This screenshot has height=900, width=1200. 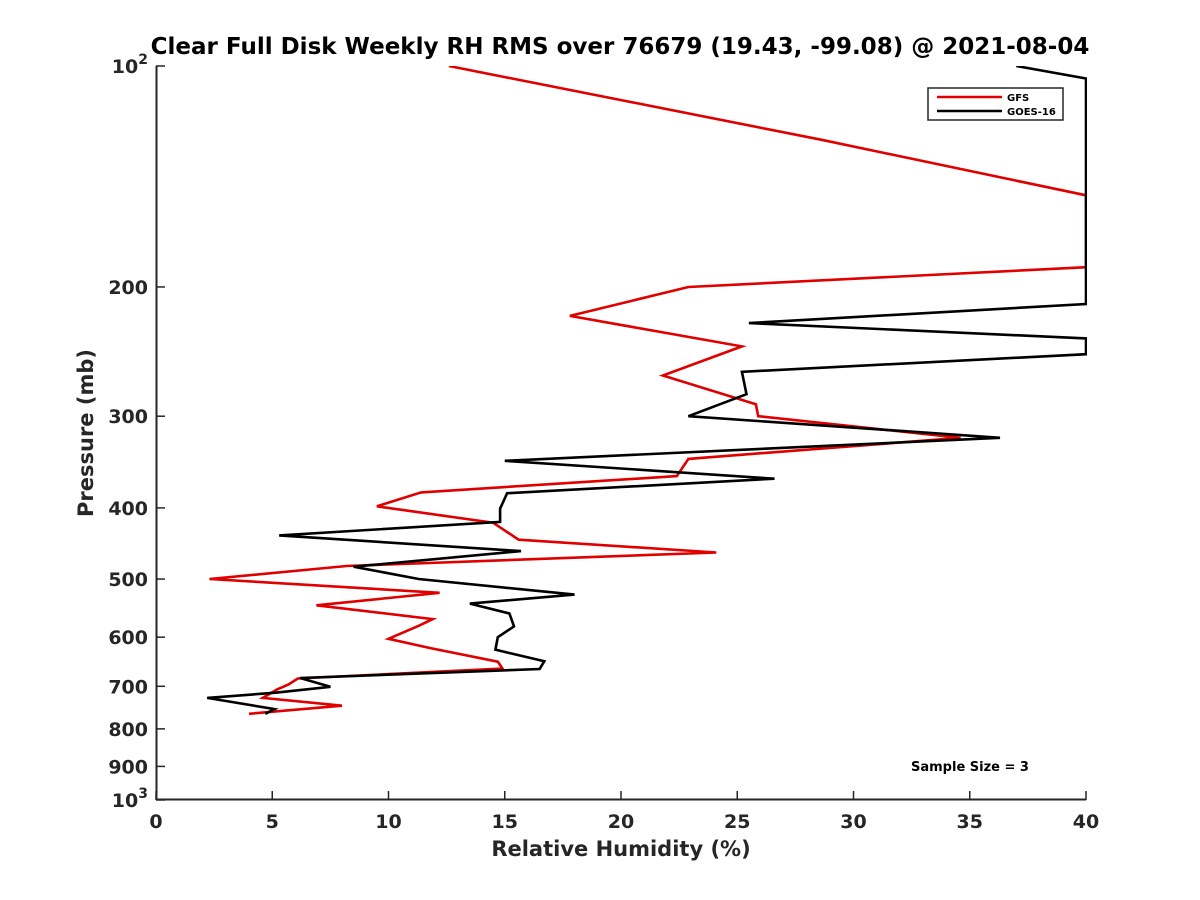 What do you see at coordinates (128, 730) in the screenshot?
I see `y-tick-label: 800` at bounding box center [128, 730].